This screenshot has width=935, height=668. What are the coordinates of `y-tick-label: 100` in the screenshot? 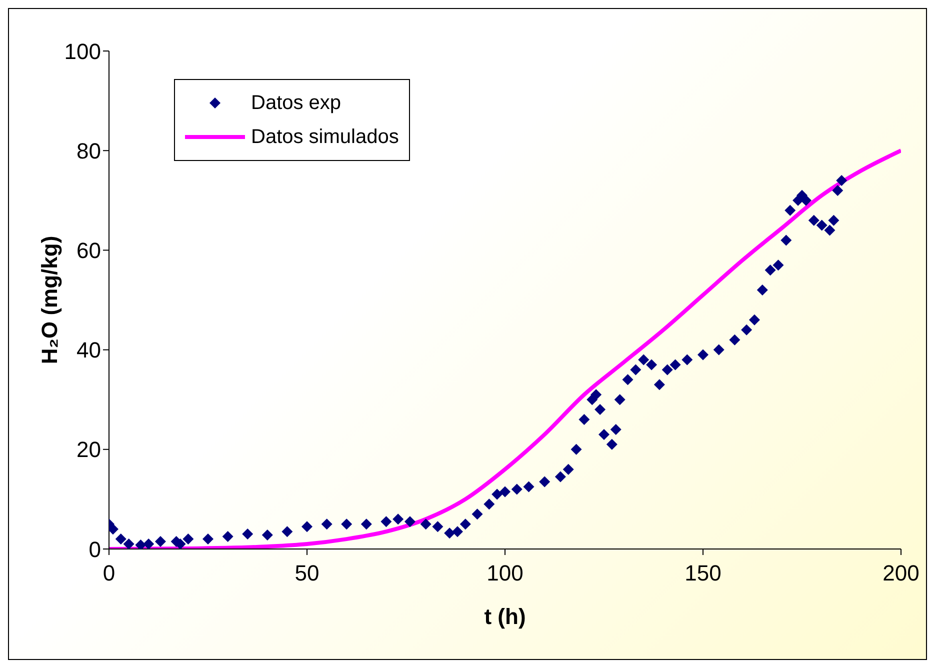 It's located at (82, 51).